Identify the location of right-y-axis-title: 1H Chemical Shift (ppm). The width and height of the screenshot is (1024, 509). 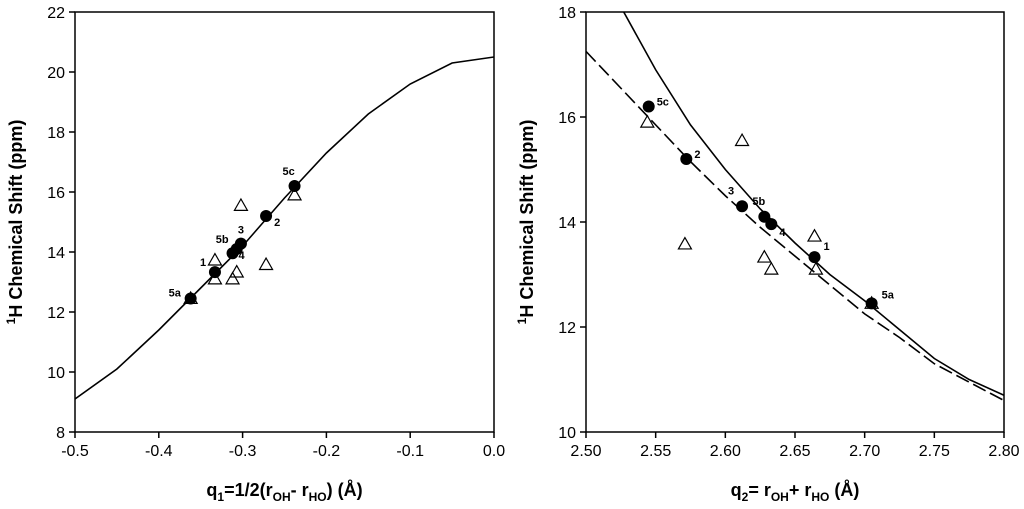
(526, 222).